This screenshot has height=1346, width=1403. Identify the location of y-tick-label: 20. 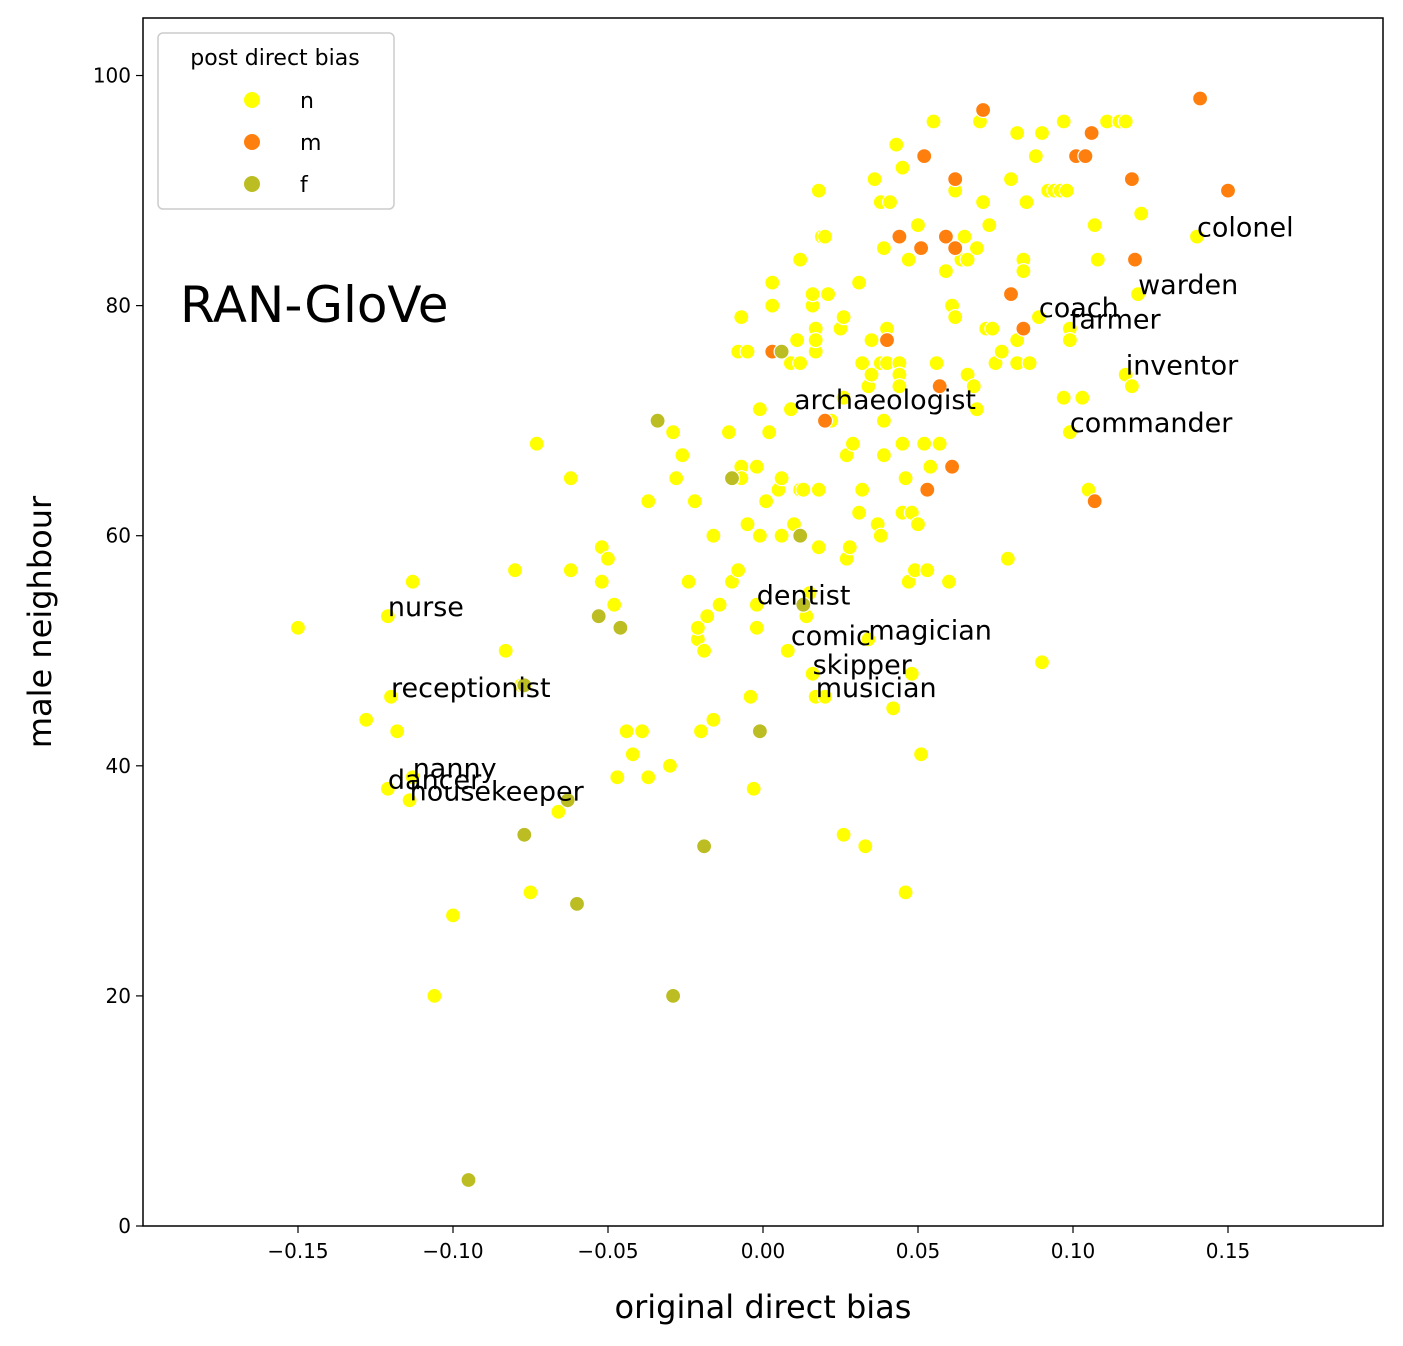
(118, 996).